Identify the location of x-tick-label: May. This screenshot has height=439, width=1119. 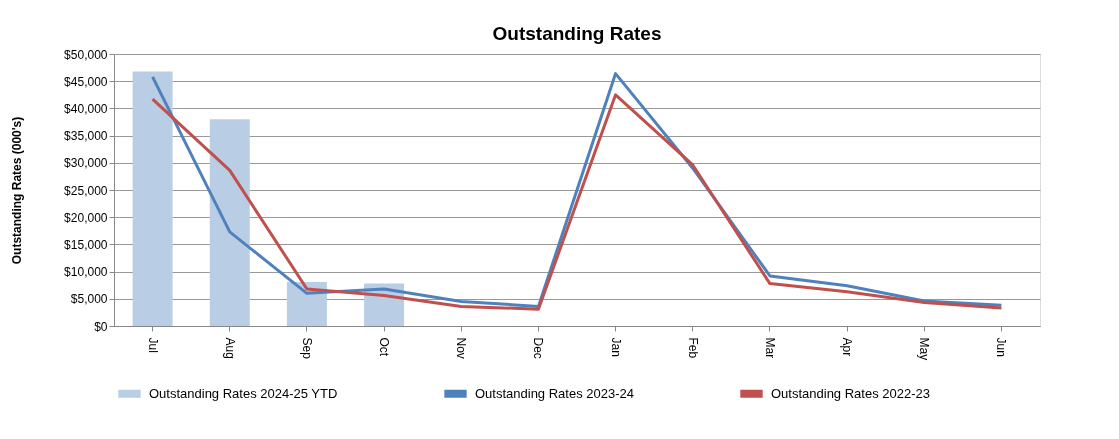
(924, 349).